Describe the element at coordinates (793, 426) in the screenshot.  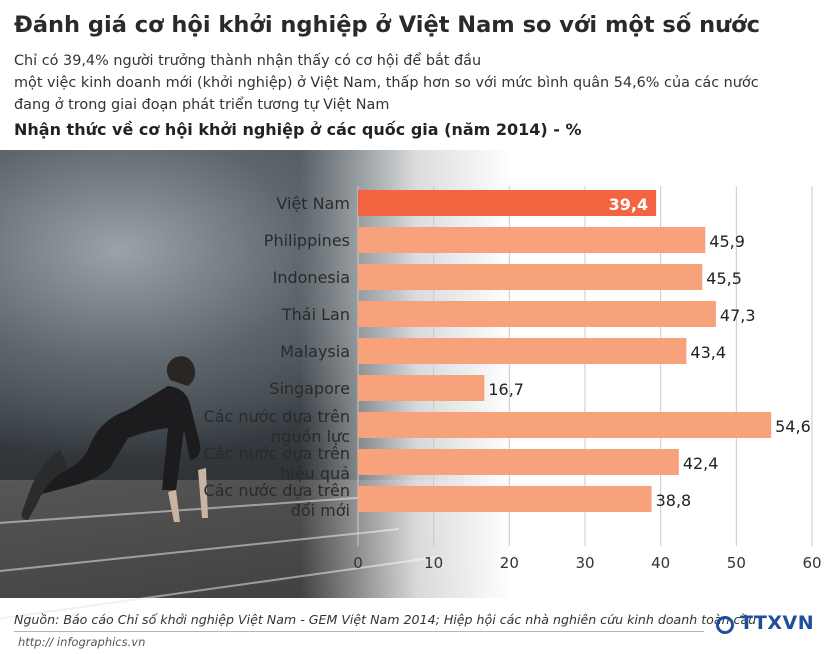
I see `value-label: 54,6` at that location.